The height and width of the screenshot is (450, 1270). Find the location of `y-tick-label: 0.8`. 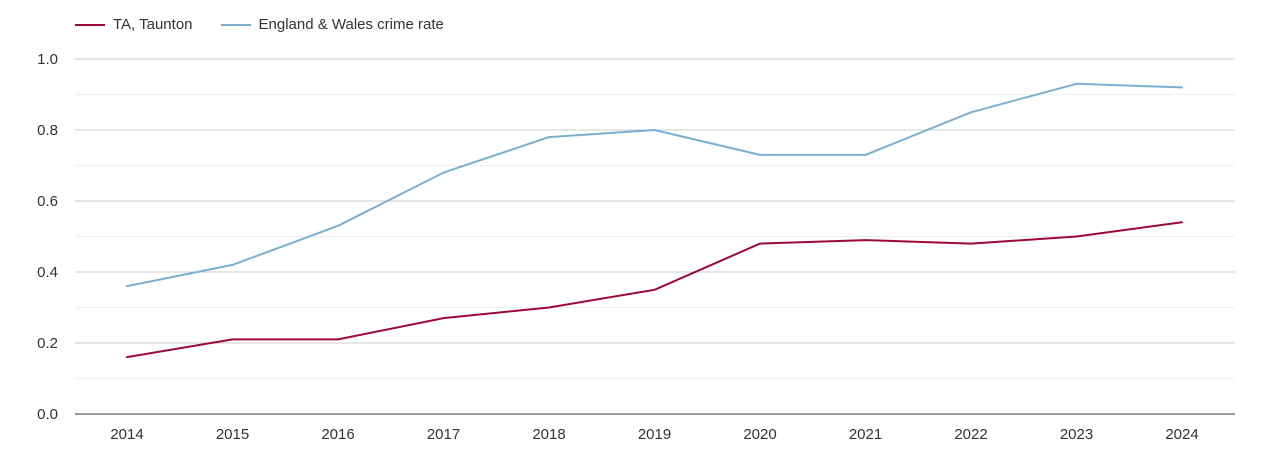

y-tick-label: 0.8 is located at coordinates (47, 130).